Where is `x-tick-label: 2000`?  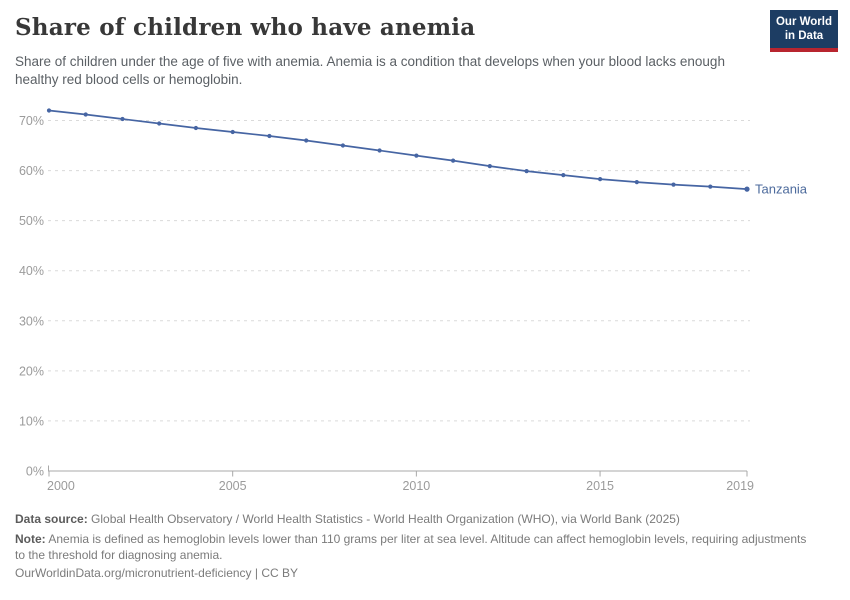 x-tick-label: 2000 is located at coordinates (61, 486).